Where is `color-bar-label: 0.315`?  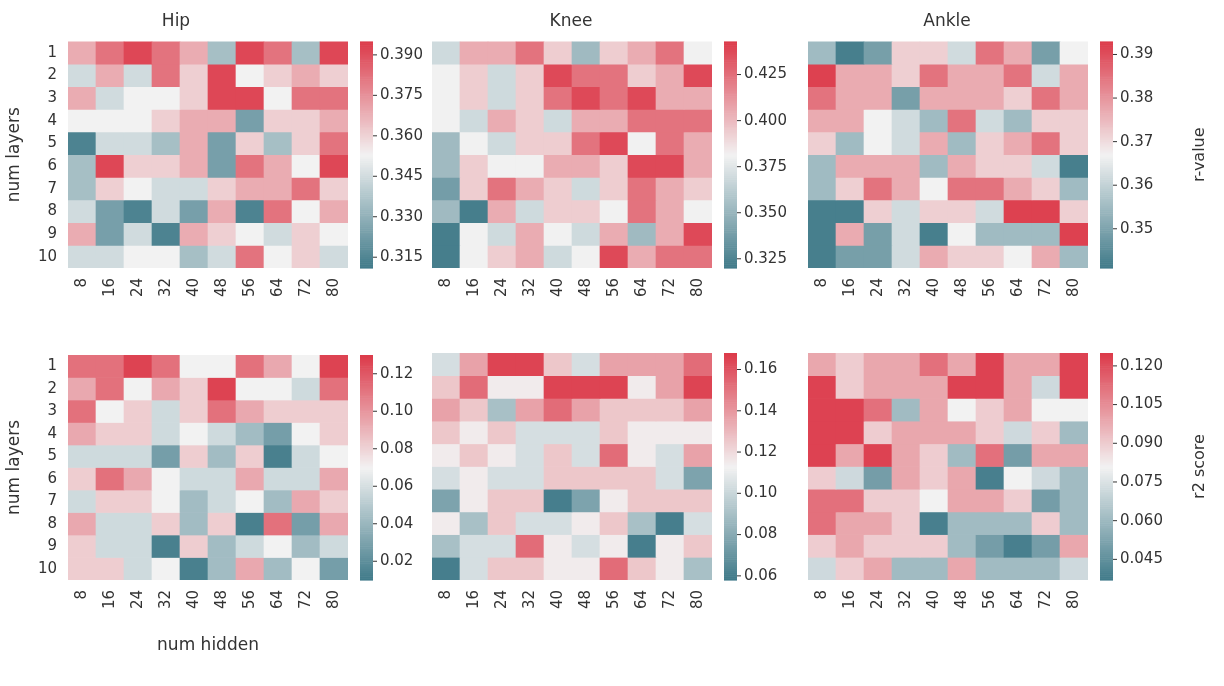 color-bar-label: 0.315 is located at coordinates (401, 256).